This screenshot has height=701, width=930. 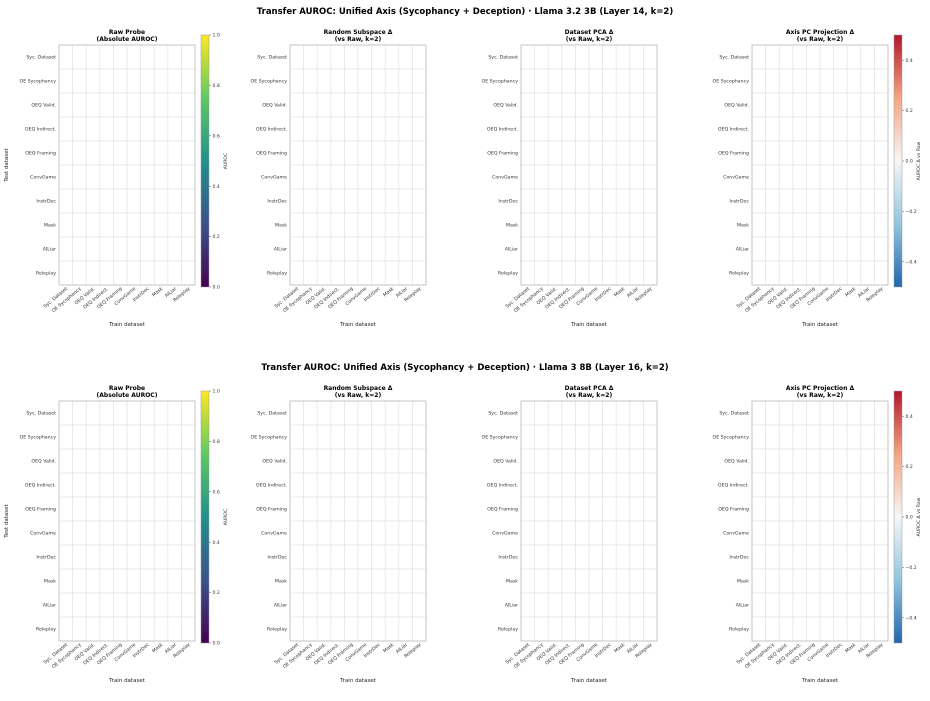 What do you see at coordinates (589, 388) in the screenshot?
I see `panel-title: Dataset PCA Δ` at bounding box center [589, 388].